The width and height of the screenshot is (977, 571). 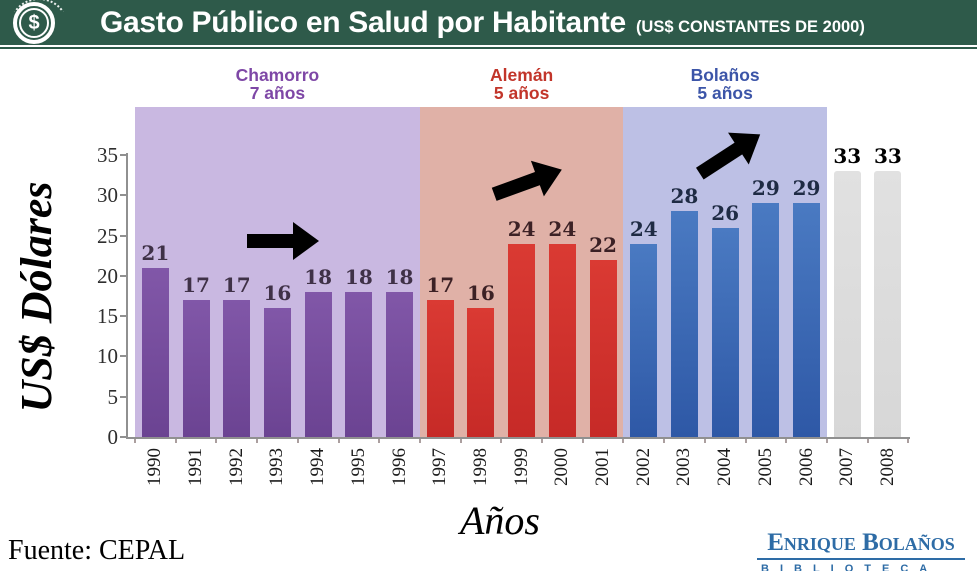 I want to click on x-axis-title: Años, so click(x=500, y=520).